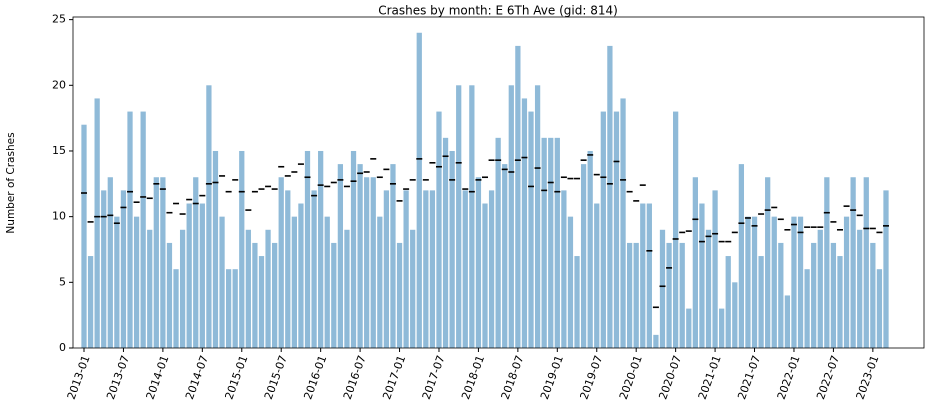 The height and width of the screenshot is (406, 940). I want to click on y-axis-label: Number of Crashes, so click(11, 182).